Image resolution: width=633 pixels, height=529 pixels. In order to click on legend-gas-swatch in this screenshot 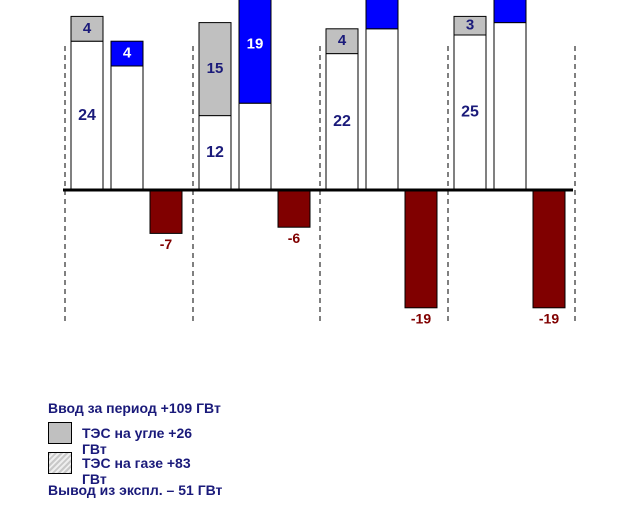, I will do `click(60, 463)`.